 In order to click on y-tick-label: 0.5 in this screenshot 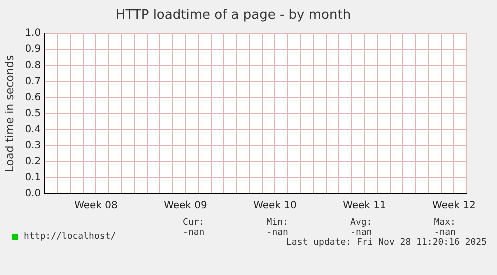, I will do `click(33, 114)`.